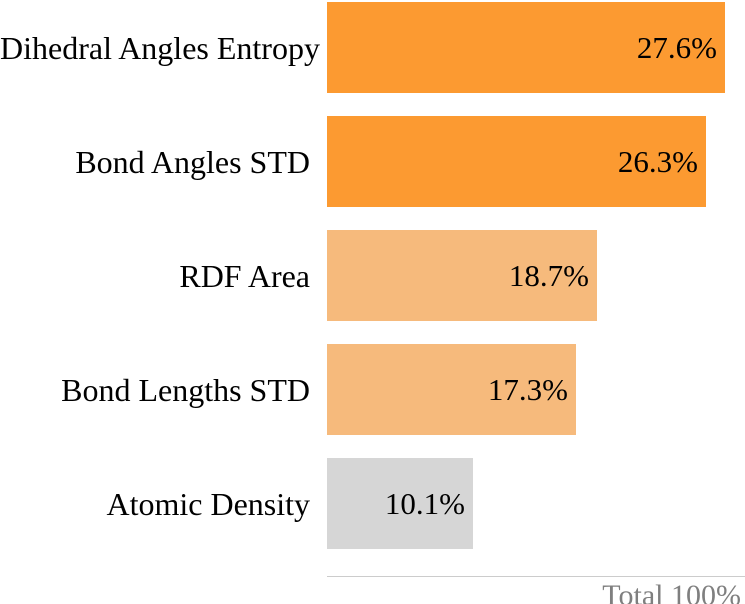 The width and height of the screenshot is (745, 604). Describe the element at coordinates (160, 47) in the screenshot. I see `category-label: Dihedral Angles Entropy` at that location.